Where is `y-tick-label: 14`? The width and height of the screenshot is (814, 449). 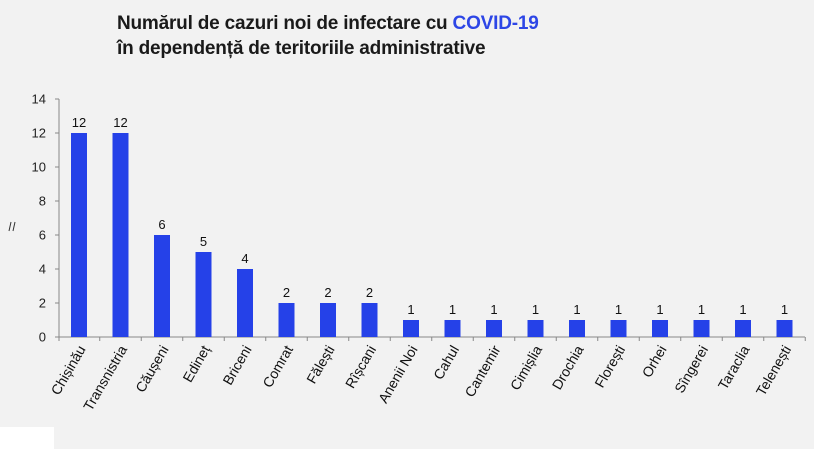 y-tick-label: 14 is located at coordinates (39, 99).